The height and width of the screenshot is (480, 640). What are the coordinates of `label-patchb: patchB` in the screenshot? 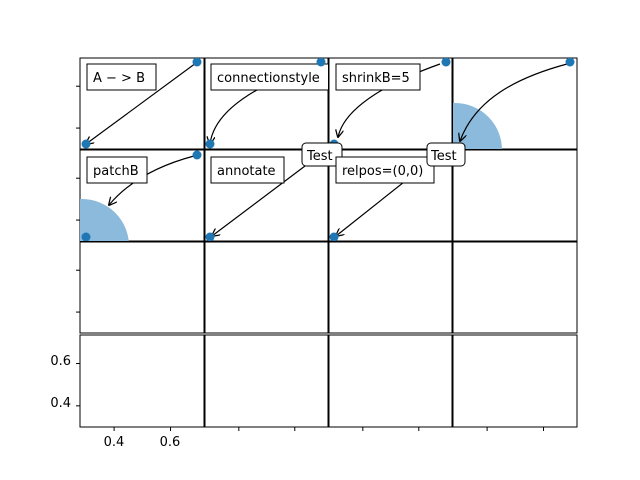 It's located at (116, 171).